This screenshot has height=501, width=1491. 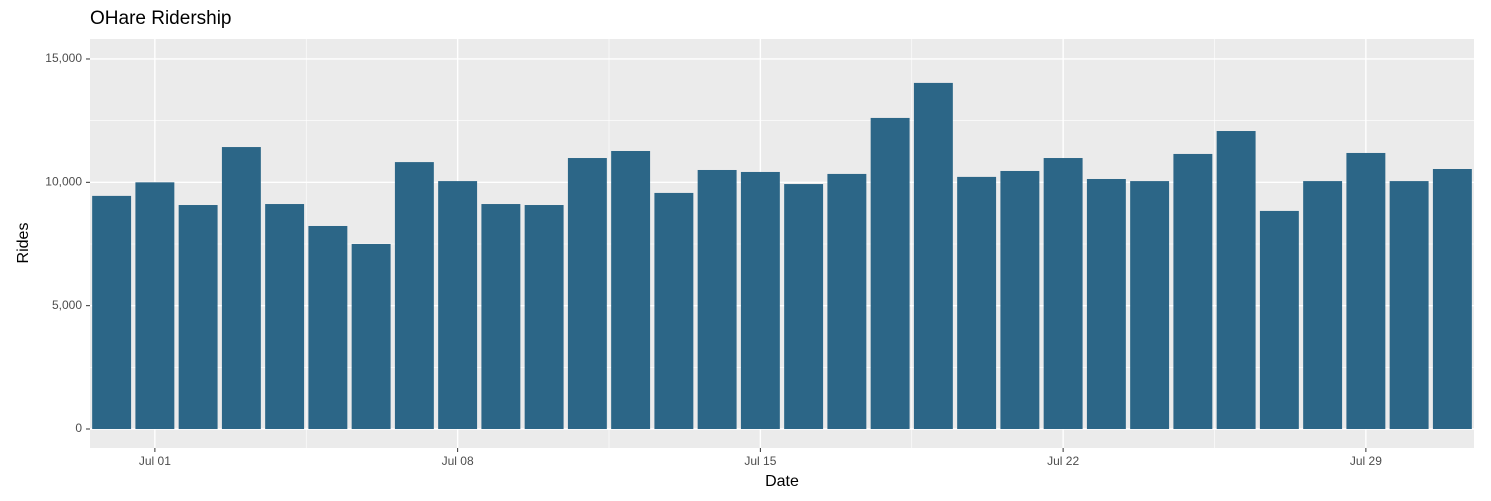 I want to click on x-tick-label: Jul 29, so click(x=1366, y=461).